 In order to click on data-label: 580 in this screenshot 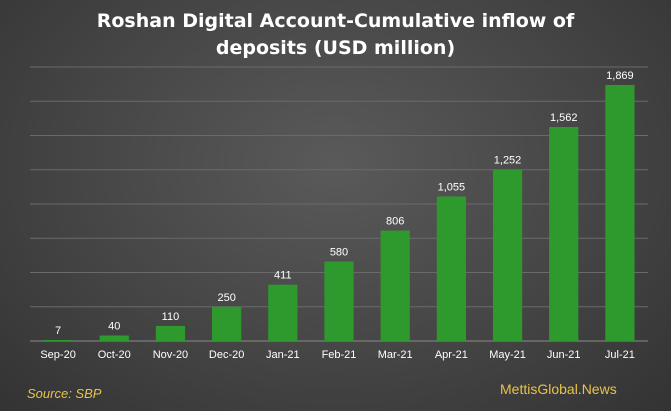, I will do `click(339, 253)`.